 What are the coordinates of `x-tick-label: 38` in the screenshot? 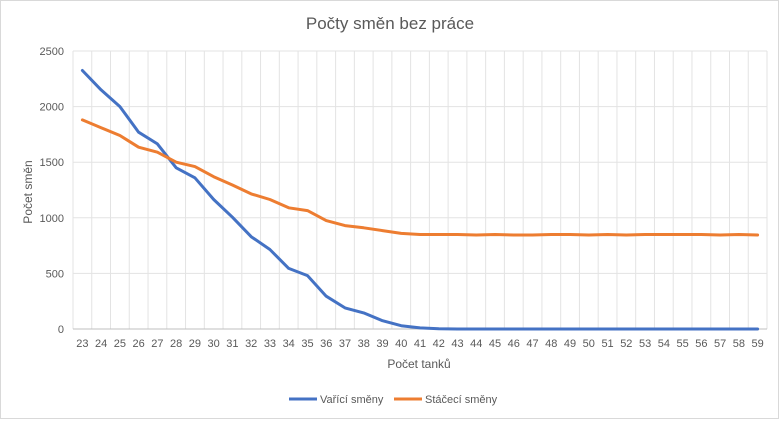 It's located at (364, 344).